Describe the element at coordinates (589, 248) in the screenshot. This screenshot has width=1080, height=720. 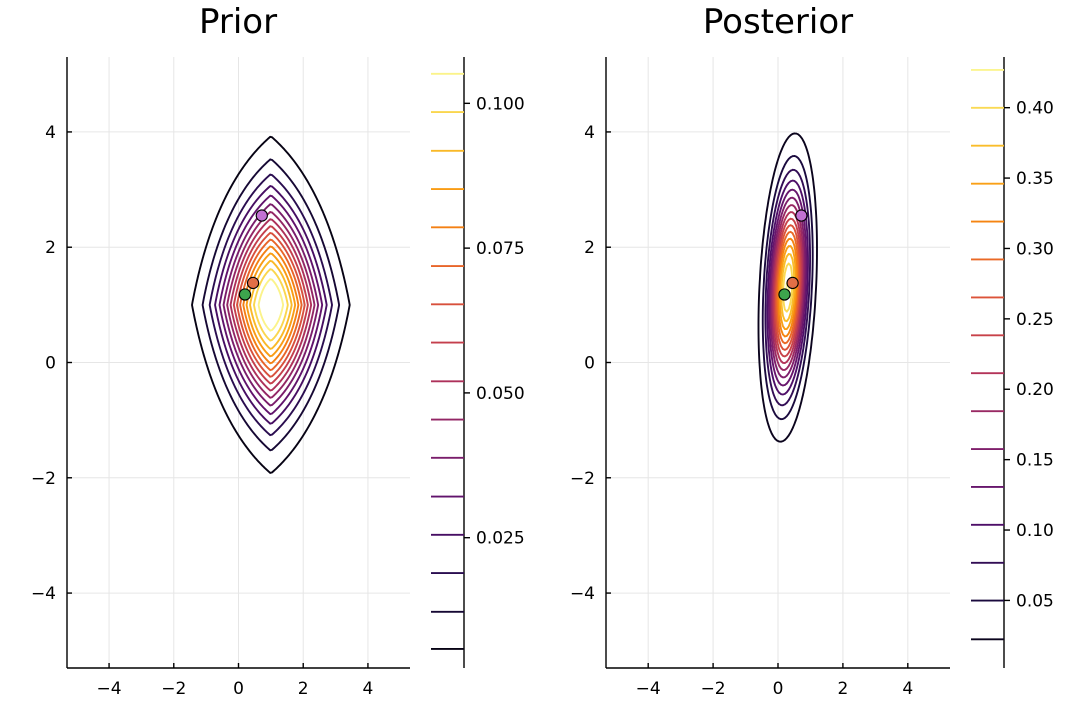
I see `posterior-y-tick-label: 2` at that location.